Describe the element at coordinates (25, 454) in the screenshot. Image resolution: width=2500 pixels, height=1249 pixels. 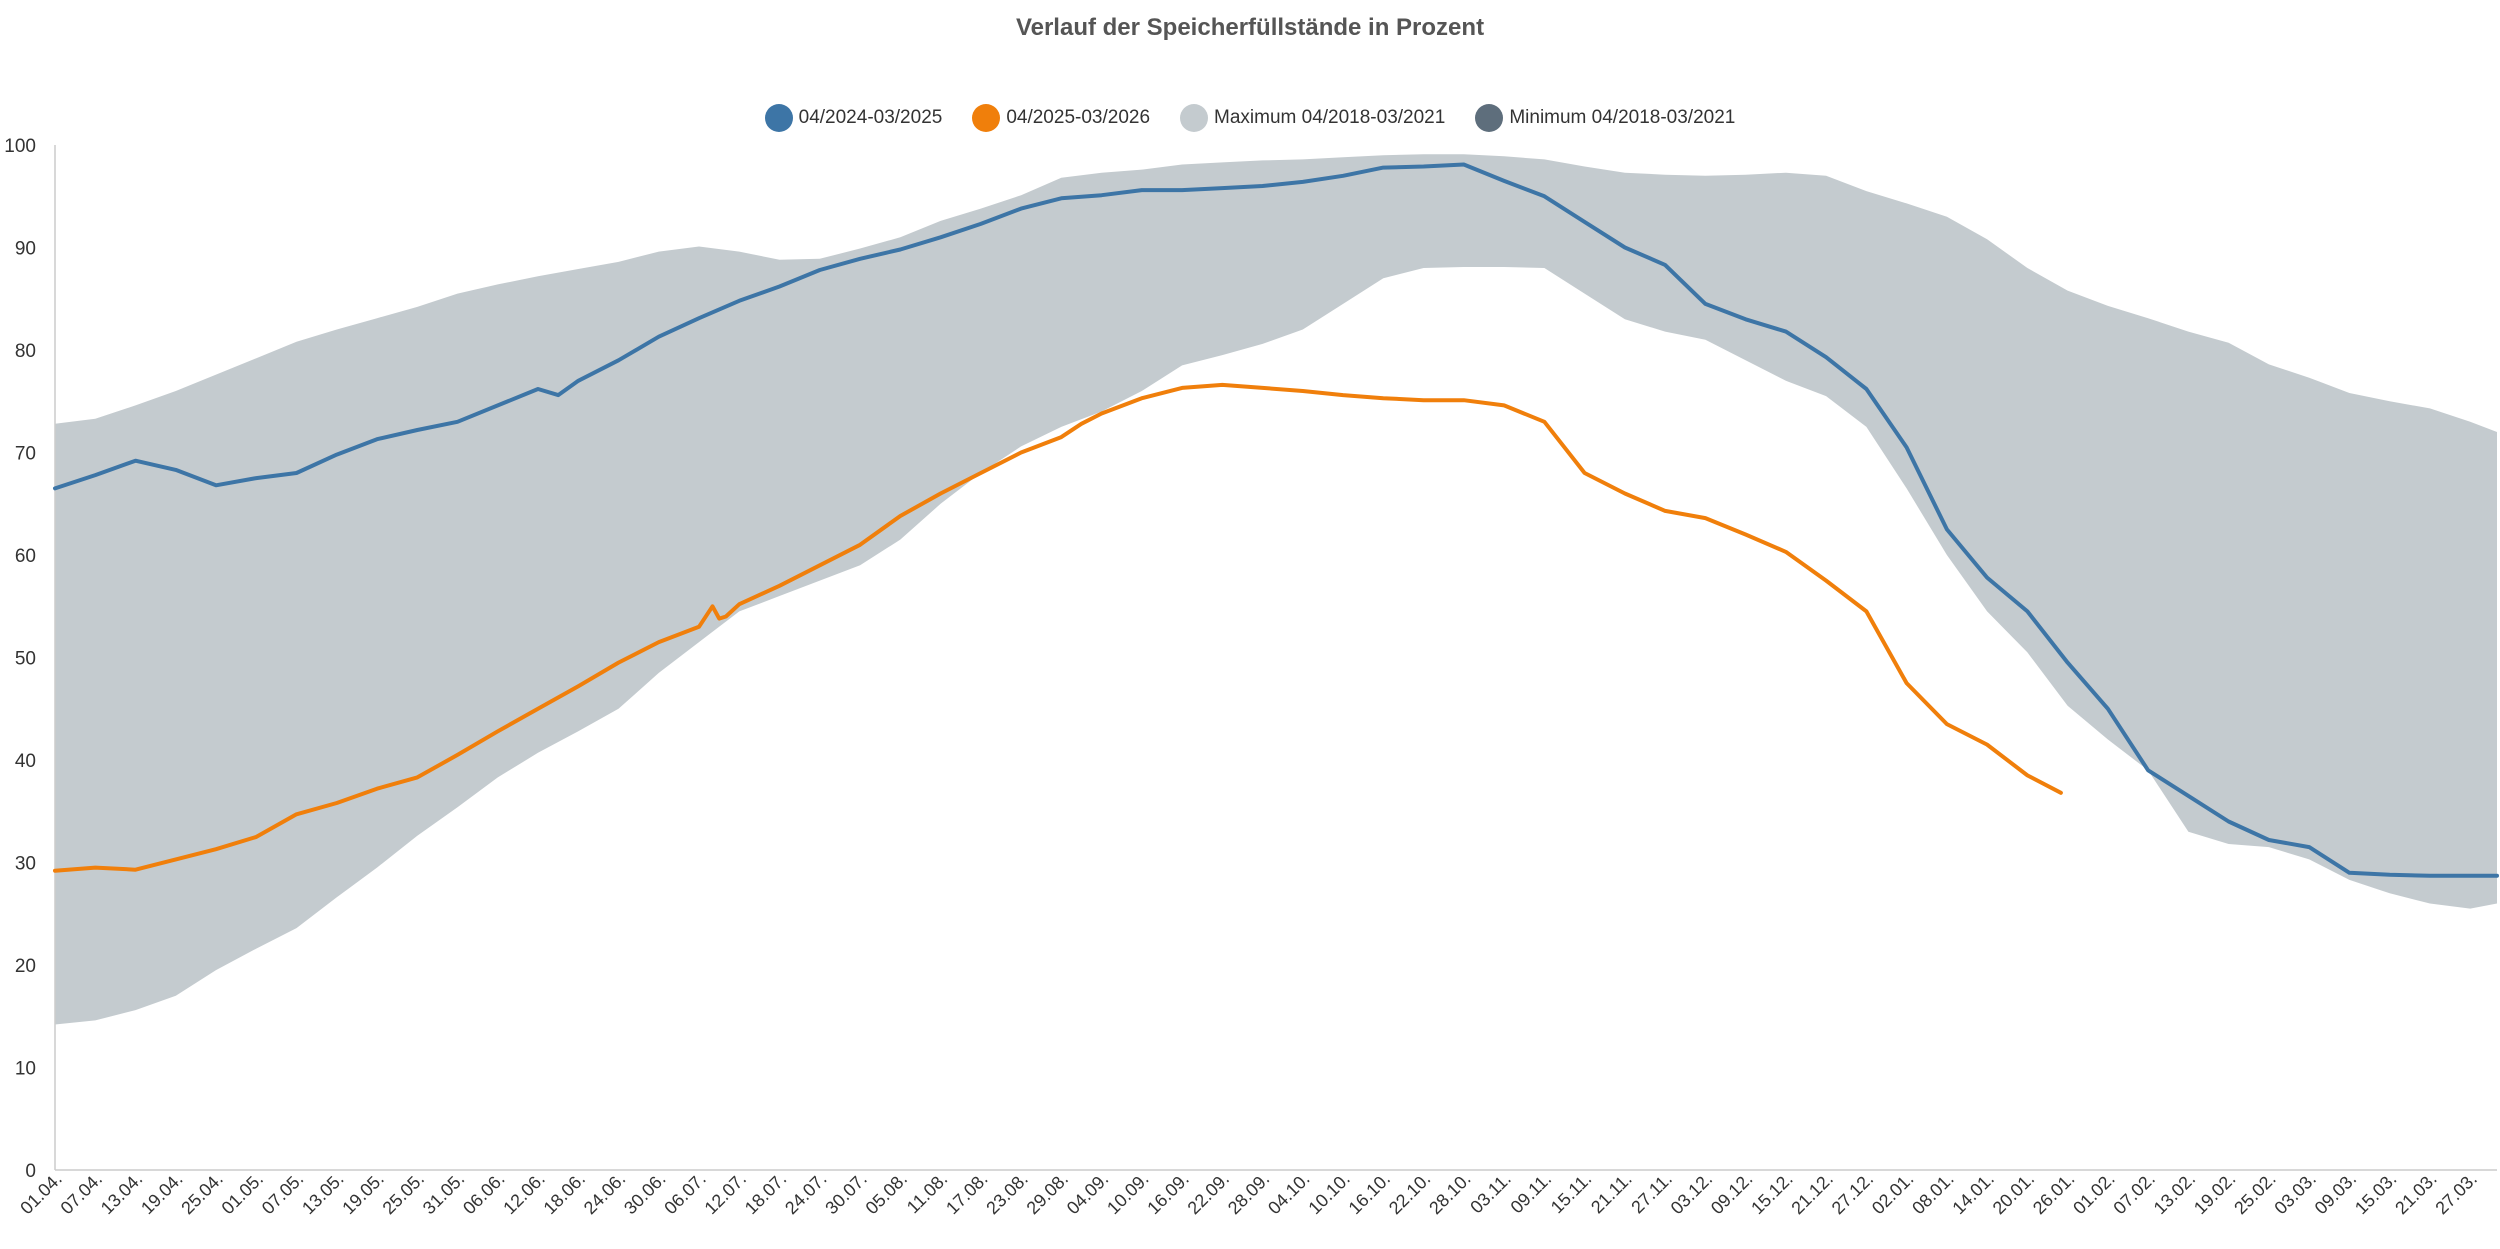
I see `y-tick-label: 70` at that location.